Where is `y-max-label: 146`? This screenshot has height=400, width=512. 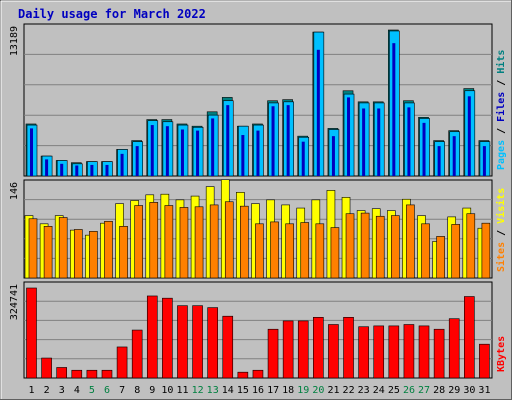 y-max-label: 146 is located at coordinates (14, 191).